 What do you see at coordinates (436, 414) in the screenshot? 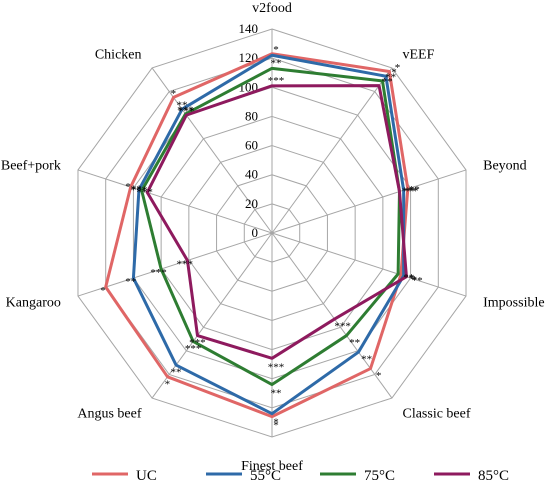
I see `category-label: Classic beef` at bounding box center [436, 414].